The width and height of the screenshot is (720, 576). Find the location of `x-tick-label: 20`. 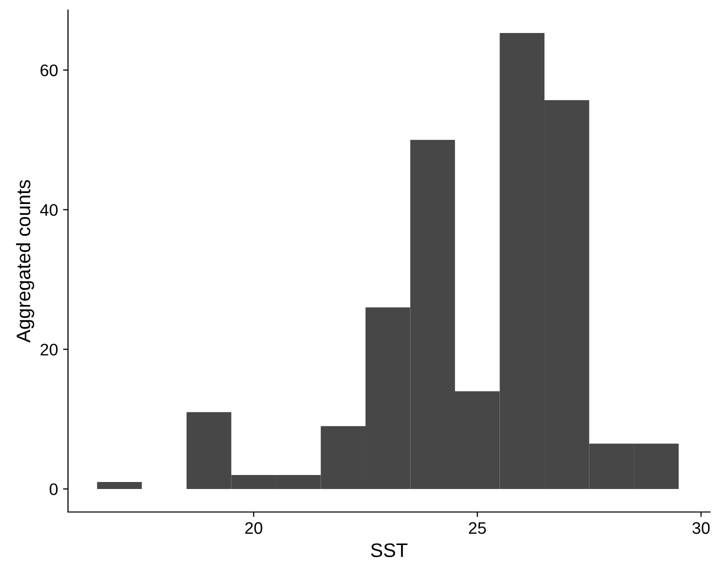

x-tick-label: 20 is located at coordinates (253, 528).